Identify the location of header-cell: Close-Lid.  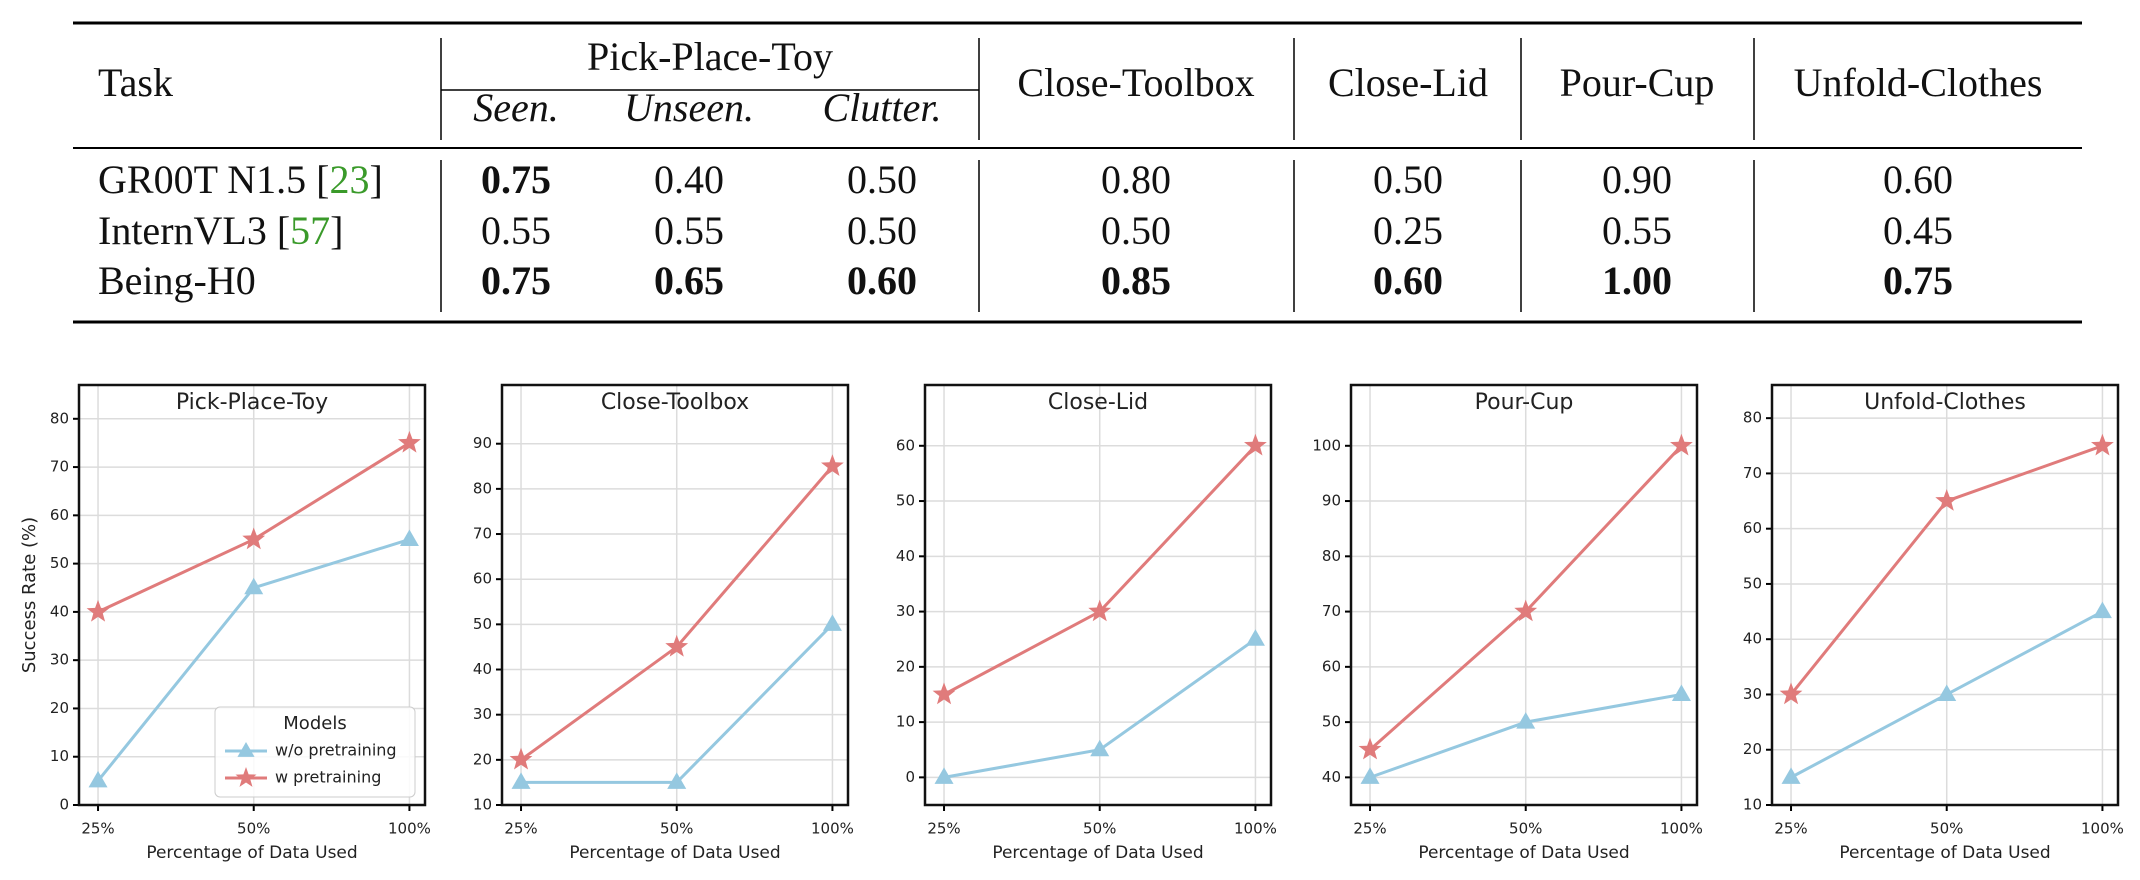
(1408, 82).